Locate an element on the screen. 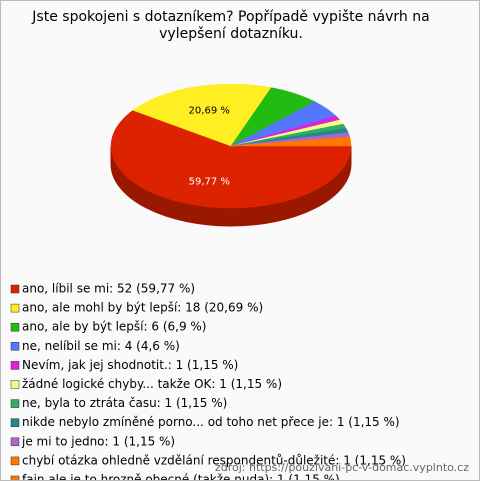  legend-label: ano, líbil se mi: 52 (59,77 %) is located at coordinates (108, 289).